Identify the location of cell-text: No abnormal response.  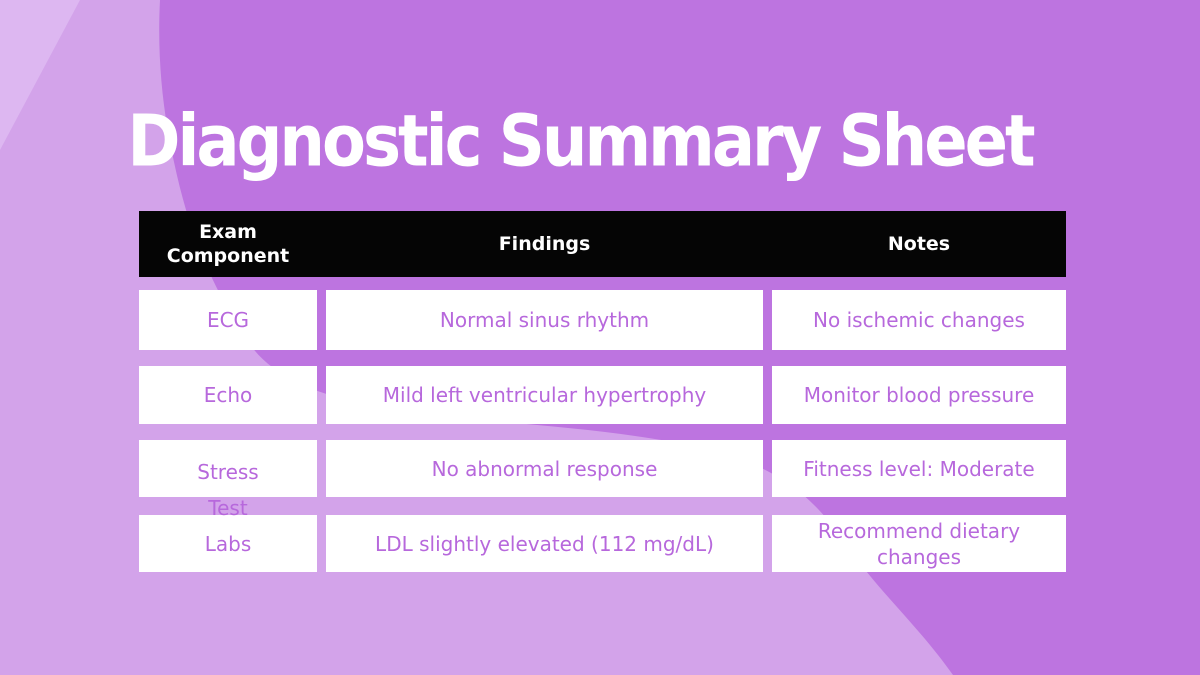
(544, 468).